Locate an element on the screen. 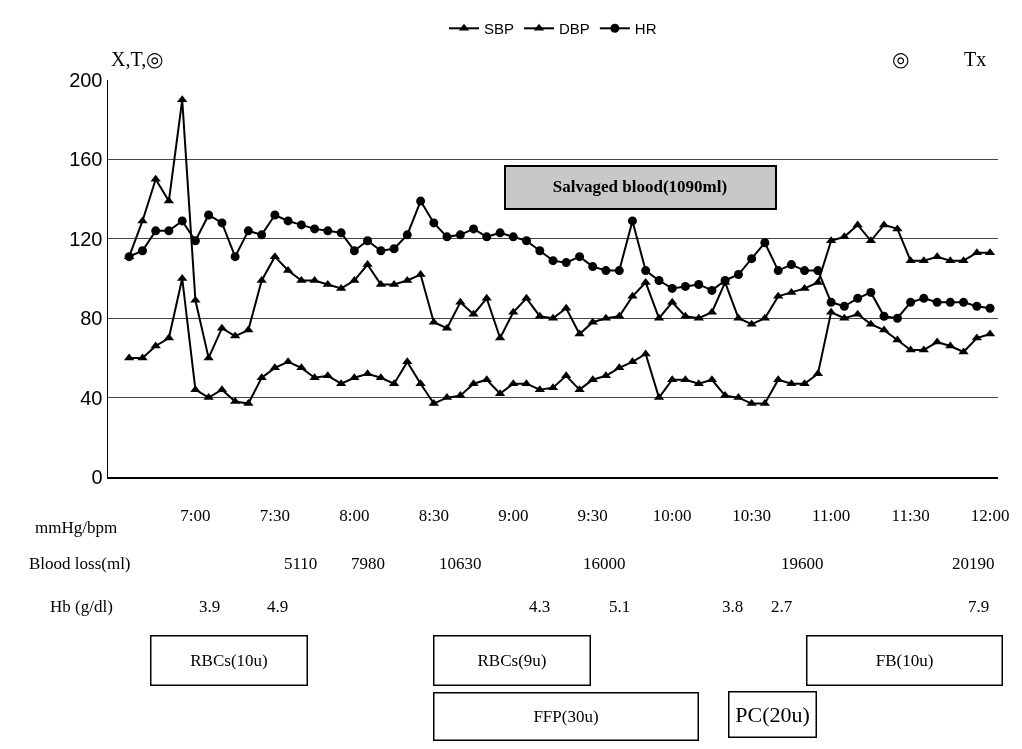 The height and width of the screenshot is (749, 1022). y-tick-label: 160 is located at coordinates (86, 159).